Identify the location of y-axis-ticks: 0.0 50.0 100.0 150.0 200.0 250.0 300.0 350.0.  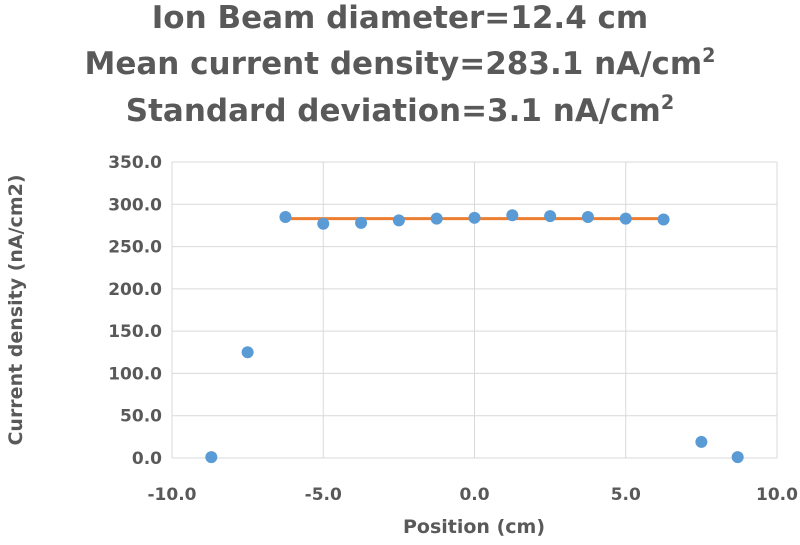
(135, 311).